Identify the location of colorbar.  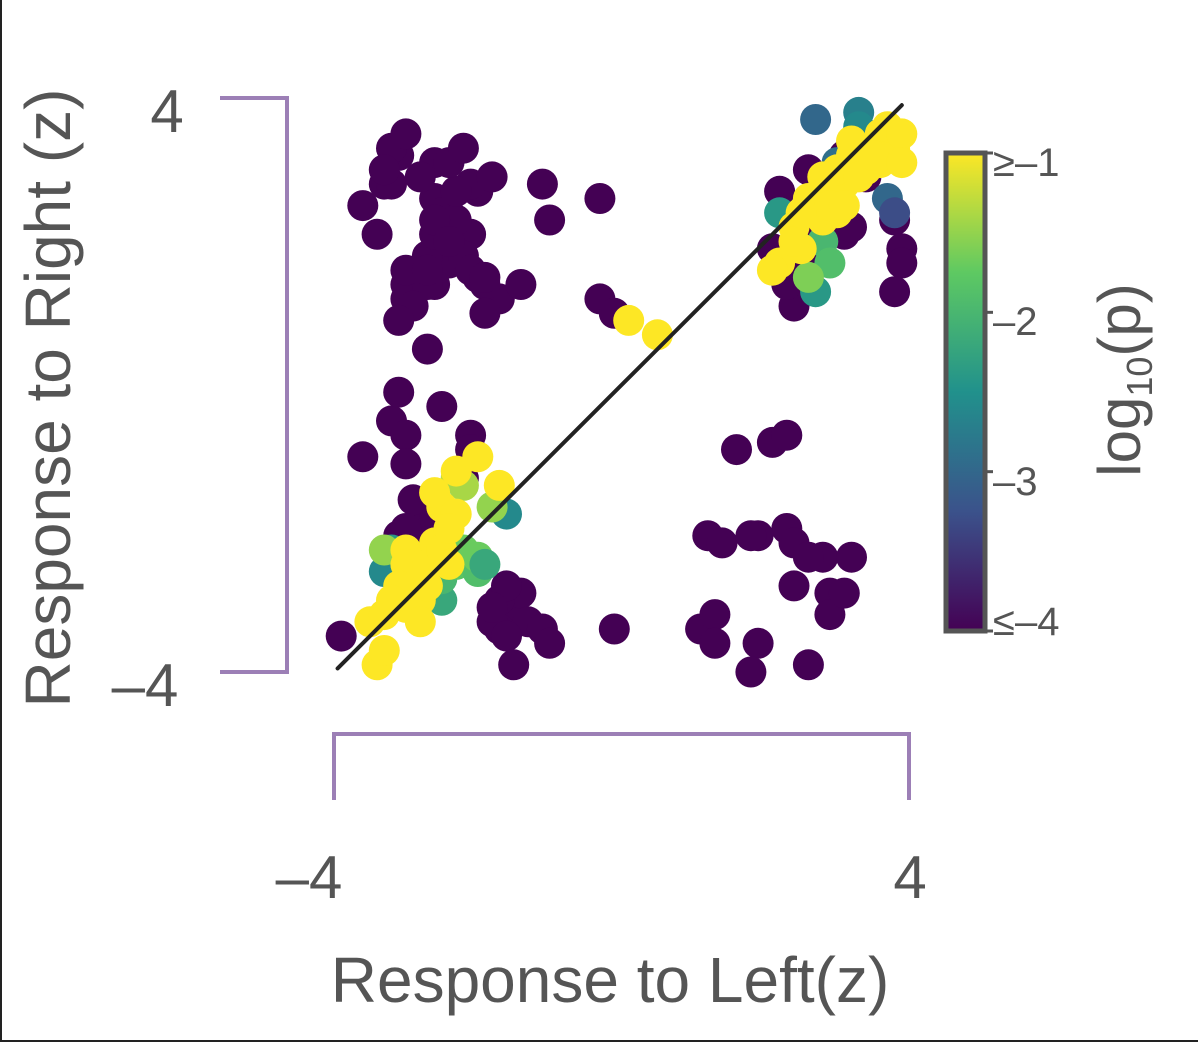
(965, 392).